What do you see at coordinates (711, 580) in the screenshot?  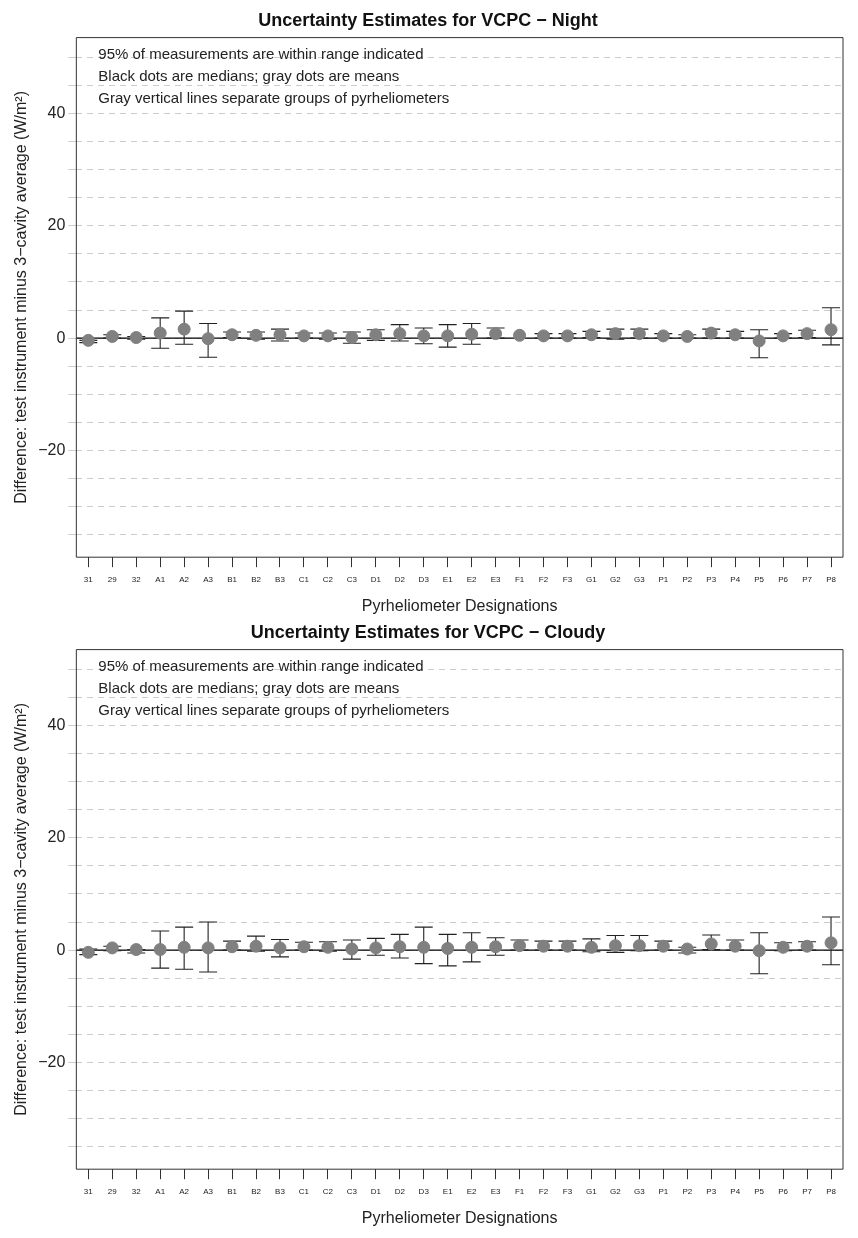 I see `x-tick-label: P3` at bounding box center [711, 580].